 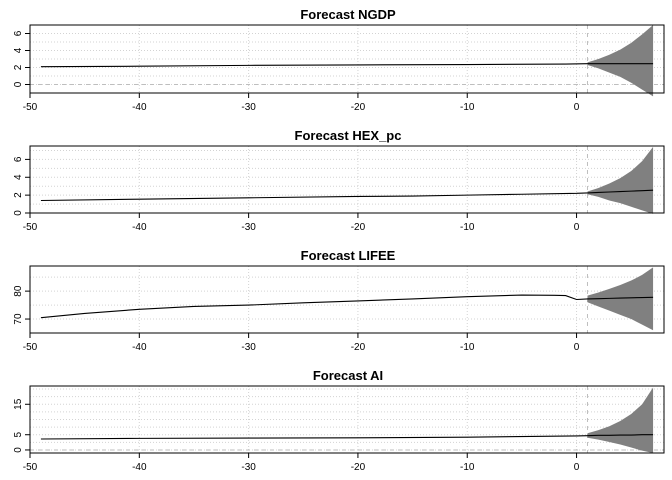 I want to click on y-tick-label: 80, so click(x=18, y=291).